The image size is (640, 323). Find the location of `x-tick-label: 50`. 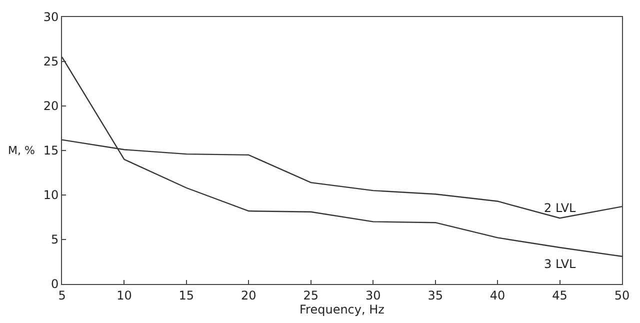

x-tick-label: 50 is located at coordinates (622, 295).